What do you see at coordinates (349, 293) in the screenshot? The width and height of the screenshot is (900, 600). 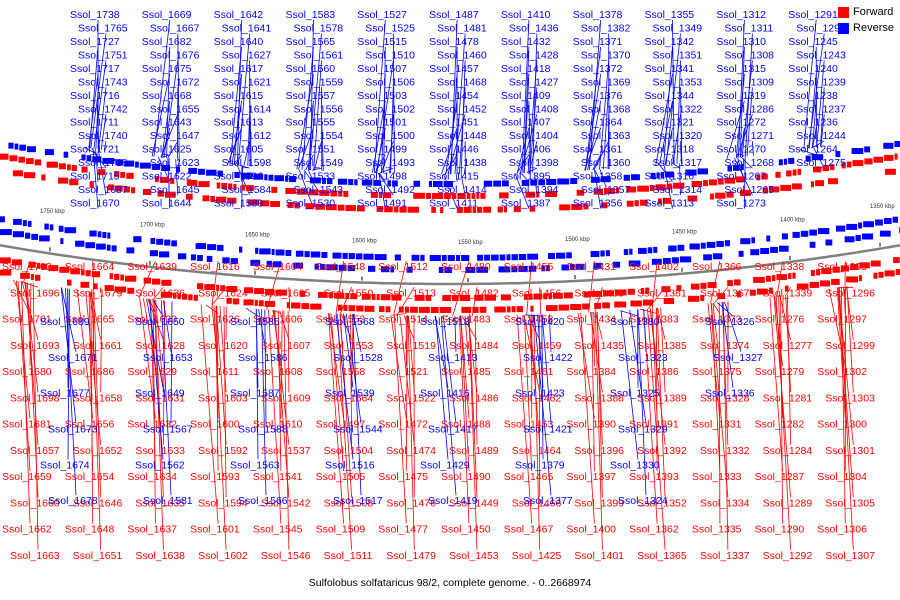 I see `forward-gene-label: Ssol_1550` at bounding box center [349, 293].